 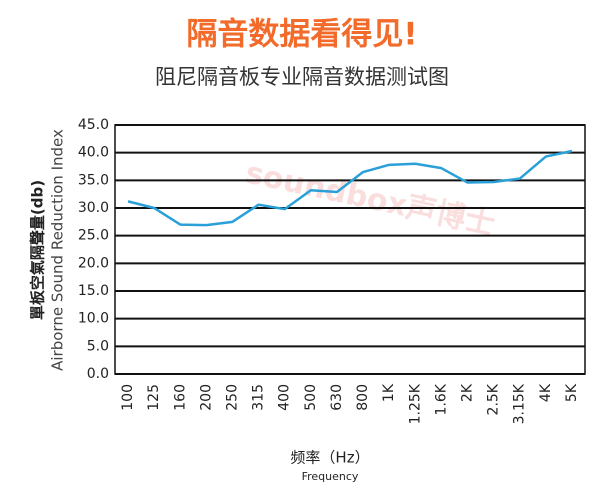 What do you see at coordinates (128, 397) in the screenshot?
I see `x-tick-label: 100` at bounding box center [128, 397].